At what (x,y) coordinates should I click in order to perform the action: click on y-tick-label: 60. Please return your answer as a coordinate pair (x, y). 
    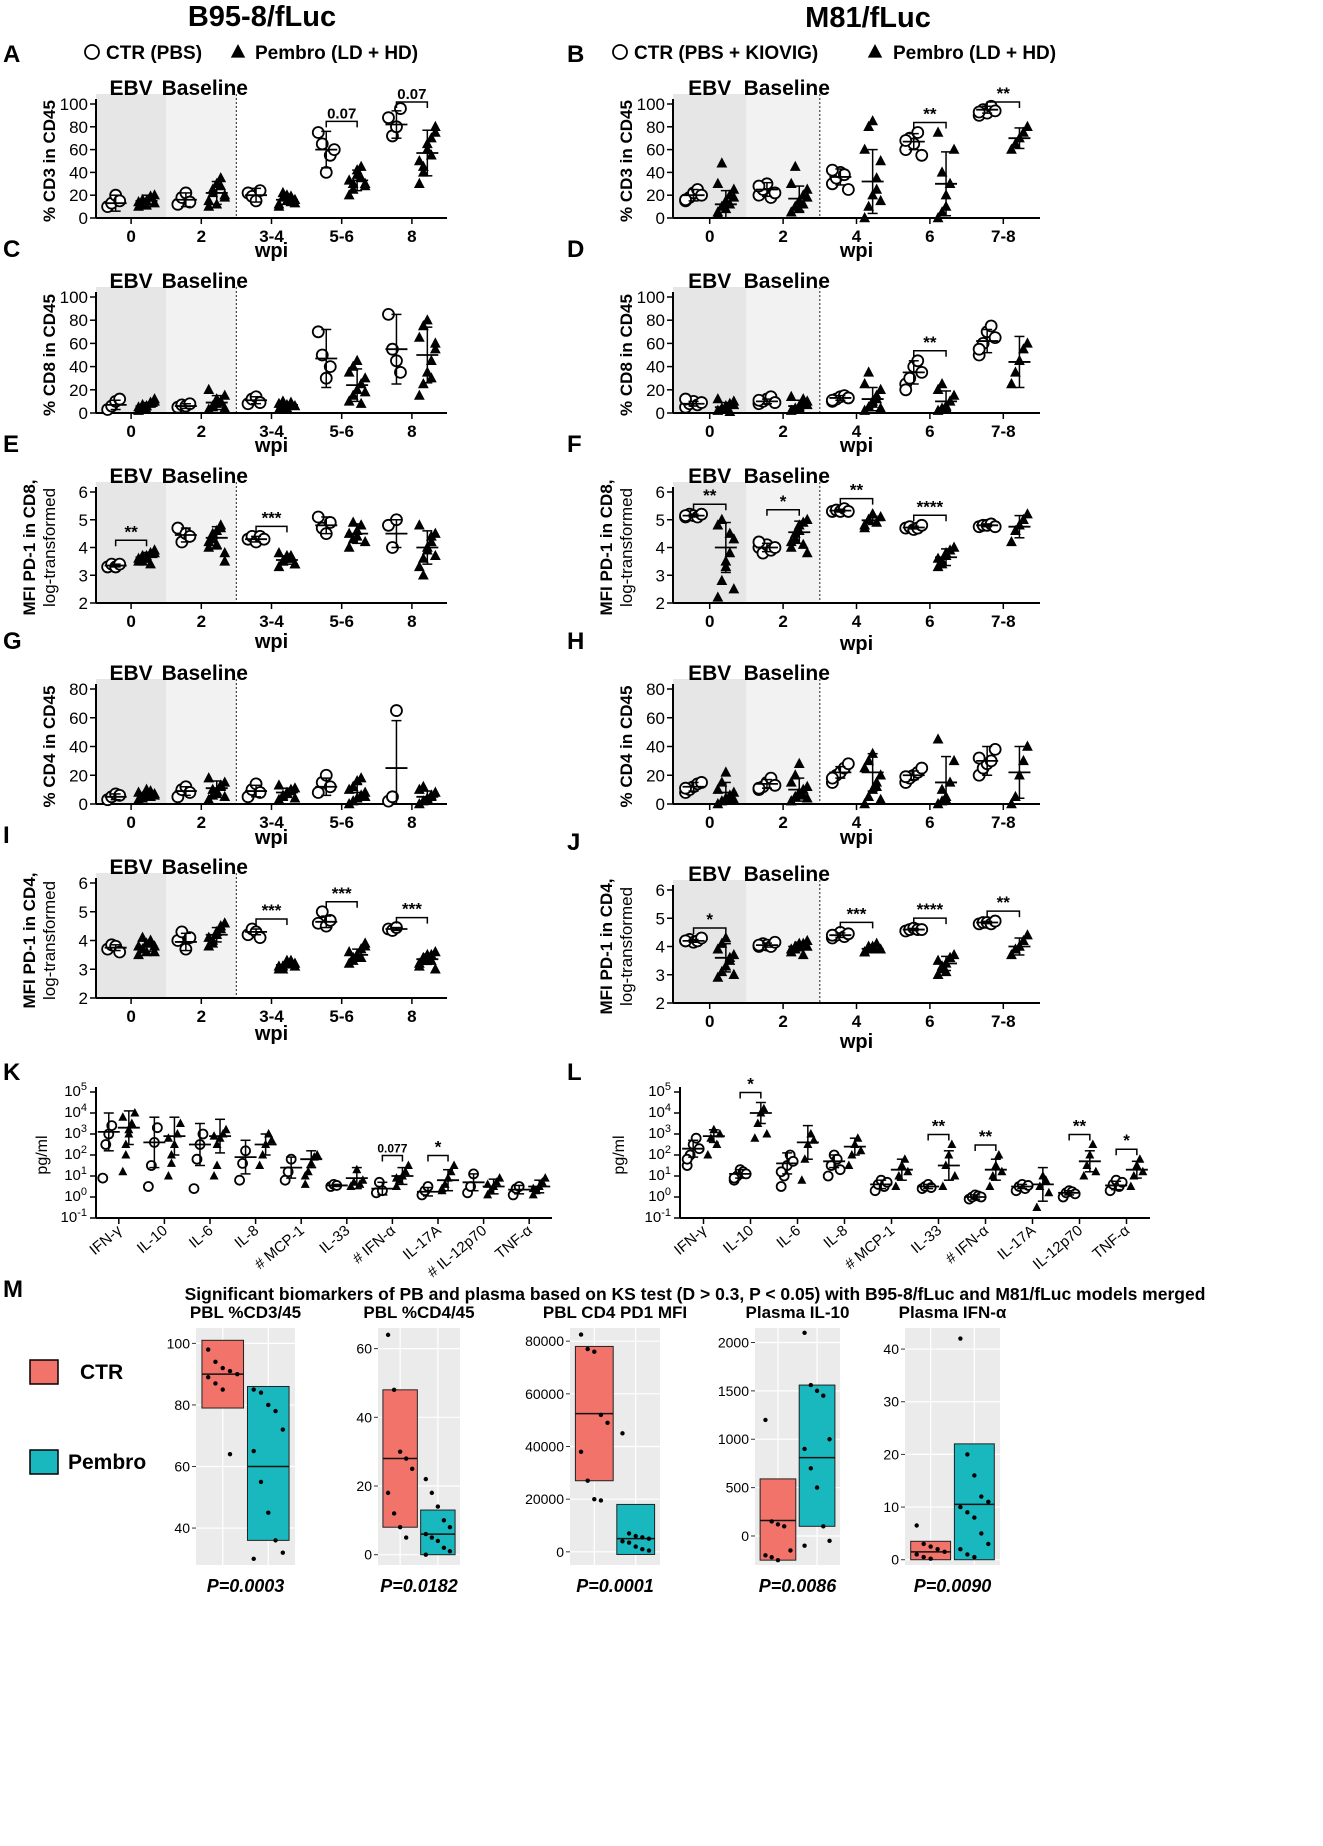
    Looking at the image, I should click on (364, 1349).